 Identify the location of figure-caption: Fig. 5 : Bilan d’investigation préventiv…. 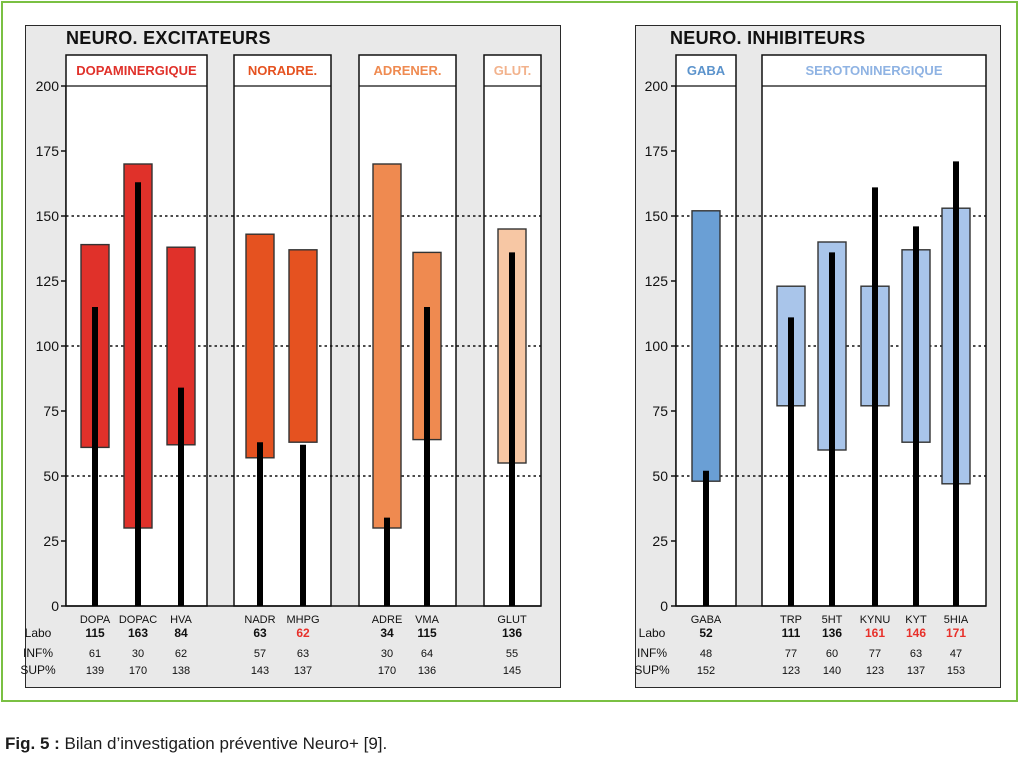
(196, 744).